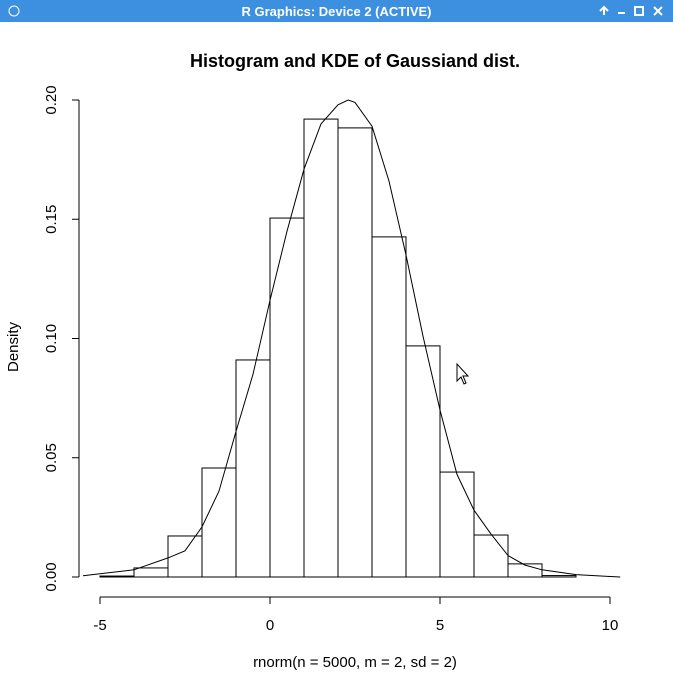 The width and height of the screenshot is (673, 698). What do you see at coordinates (355, 662) in the screenshot?
I see `x-axis-label: rnorm(n = 5000, m = 2, sd = 2)` at bounding box center [355, 662].